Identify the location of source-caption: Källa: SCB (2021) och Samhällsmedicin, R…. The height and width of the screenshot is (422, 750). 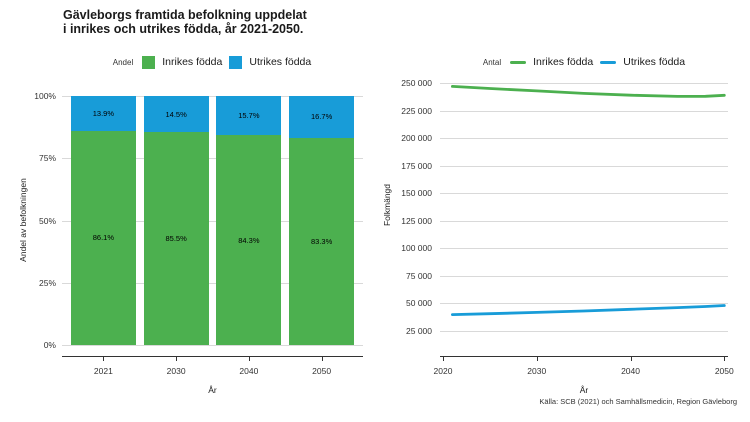
(638, 401).